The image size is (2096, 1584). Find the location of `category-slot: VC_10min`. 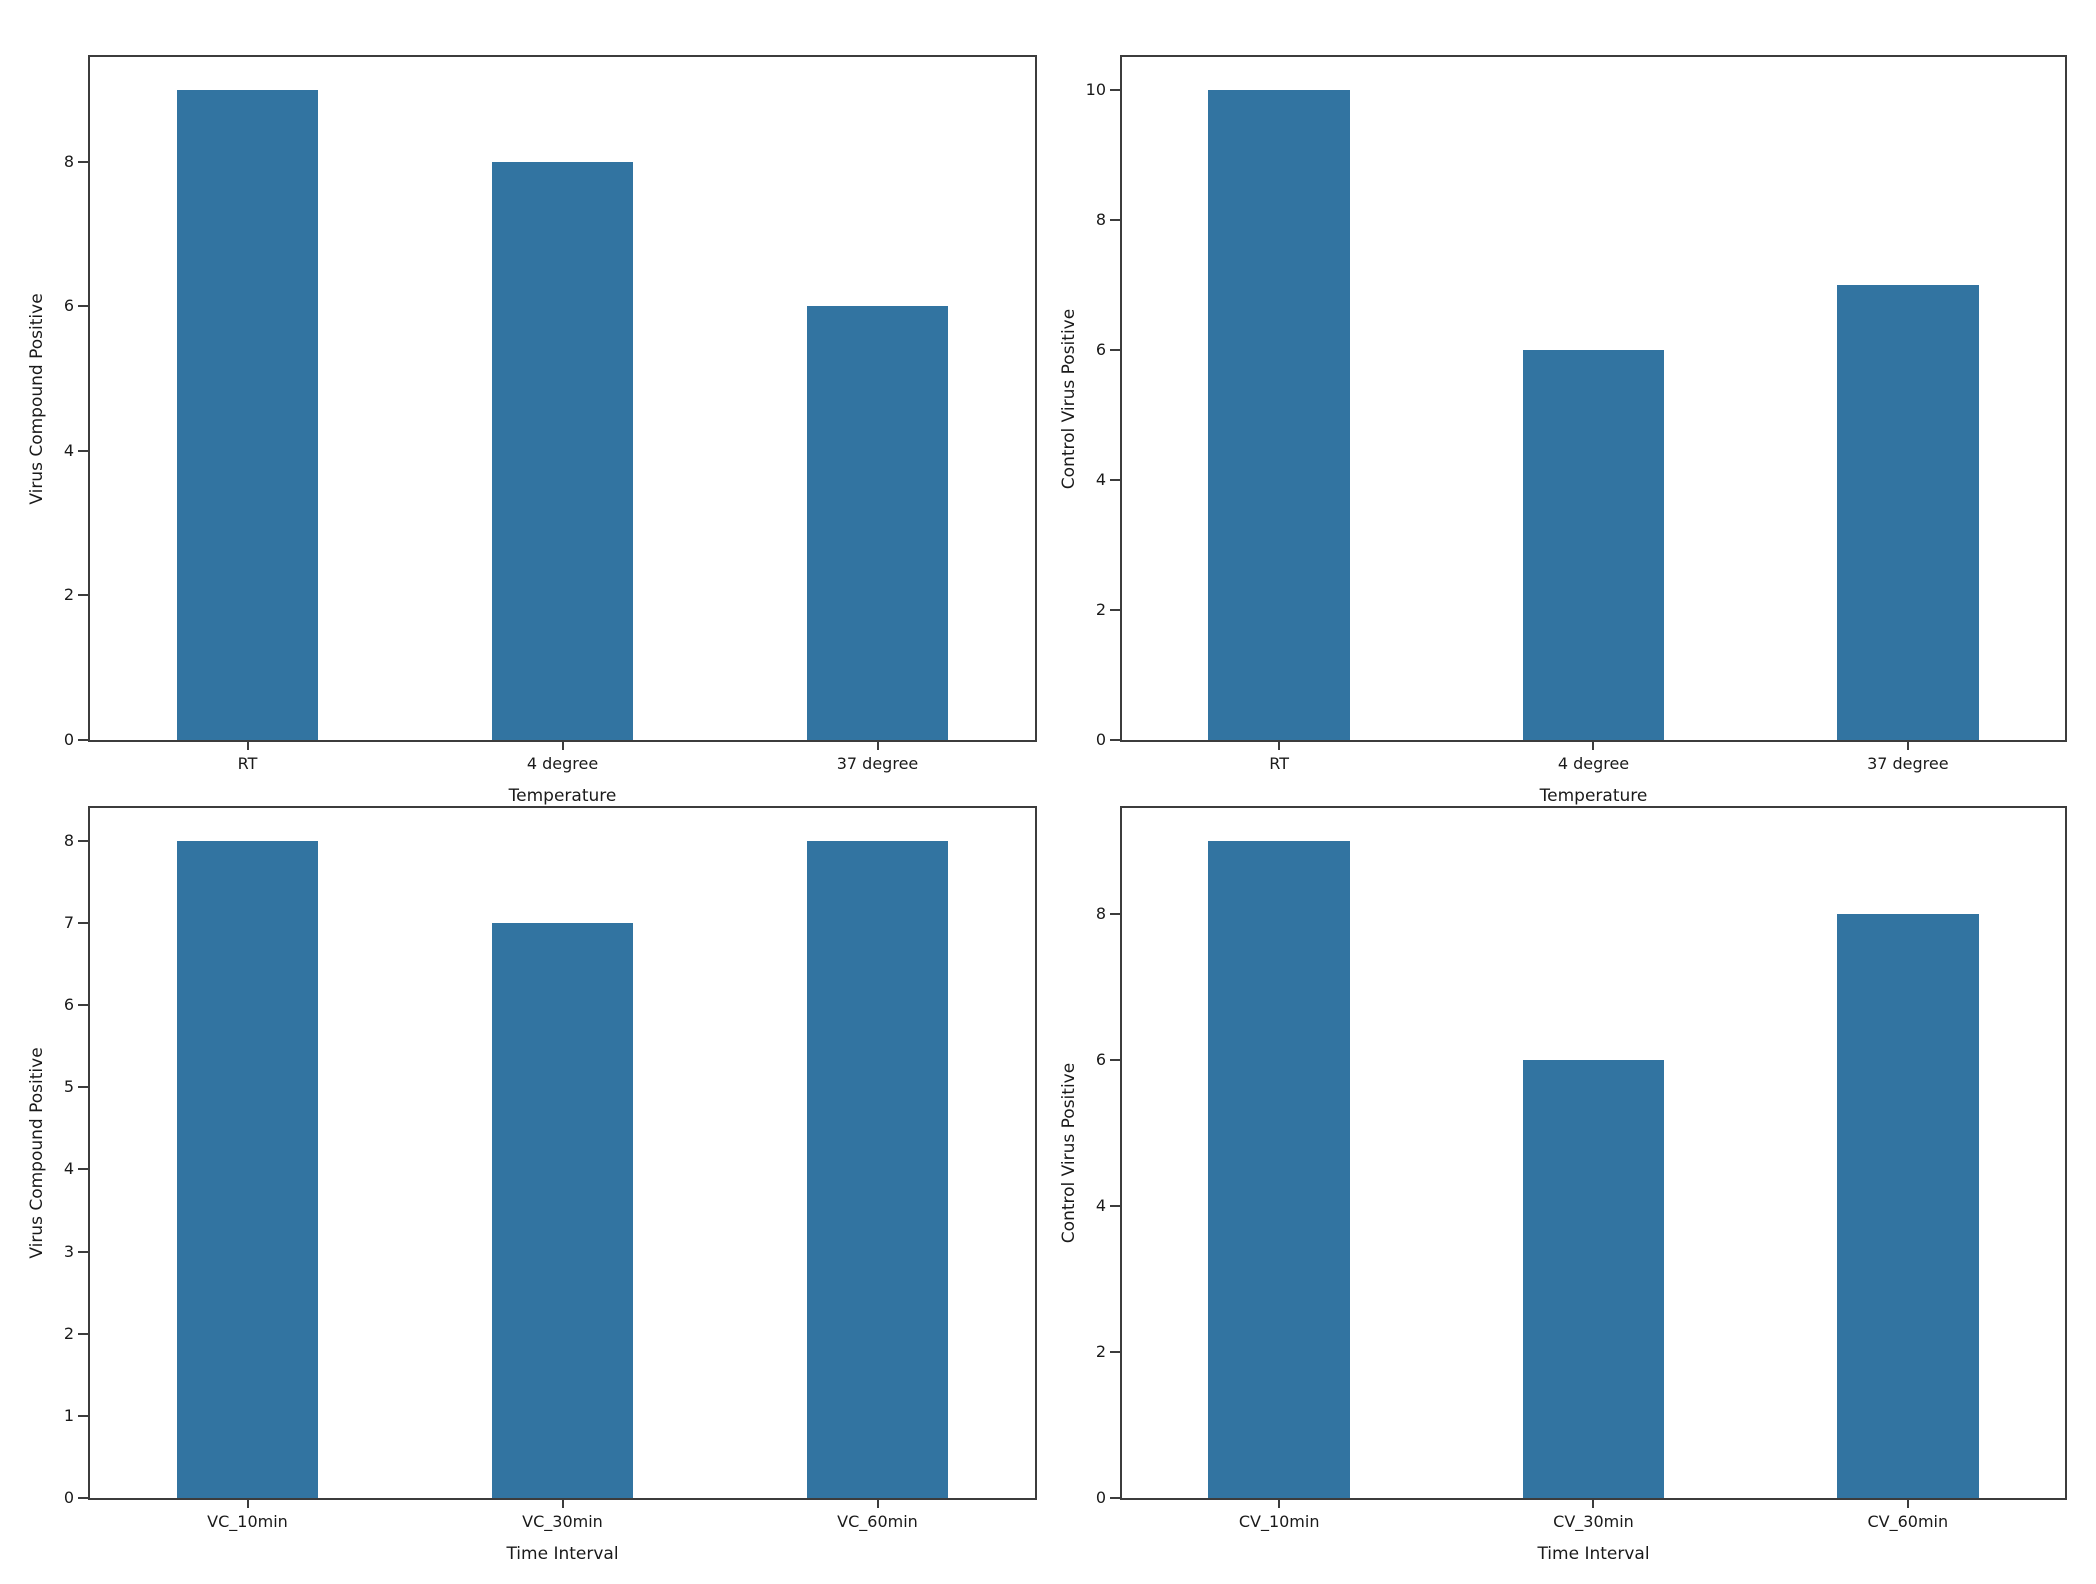

category-slot: VC_10min is located at coordinates (247, 1169).